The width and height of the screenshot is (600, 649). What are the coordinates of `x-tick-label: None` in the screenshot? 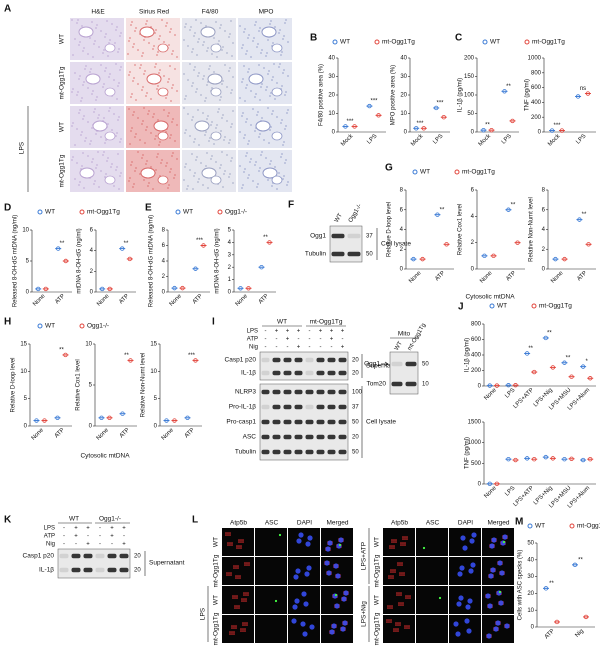 It's located at (557, 277).